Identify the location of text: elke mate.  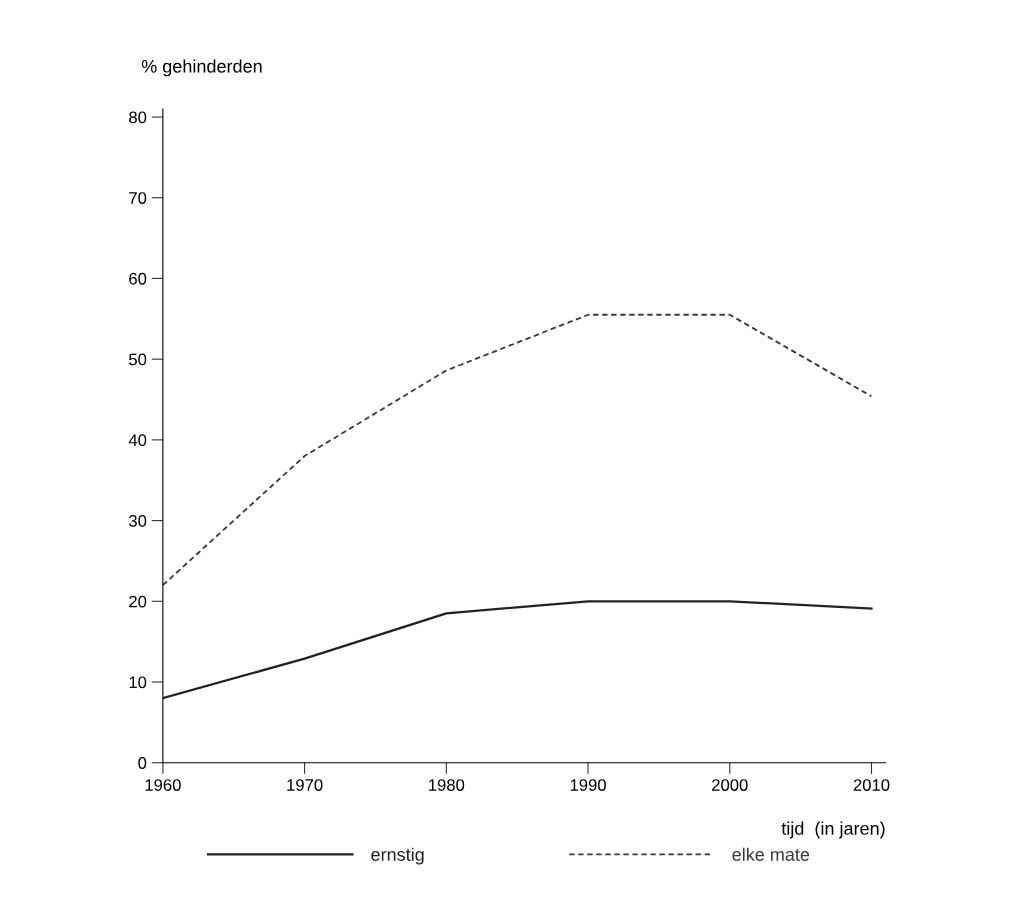
(771, 854).